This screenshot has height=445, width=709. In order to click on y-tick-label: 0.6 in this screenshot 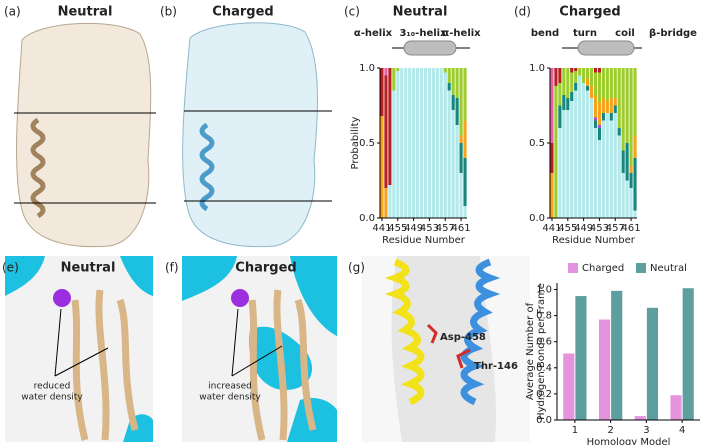, I will do `click(544, 342)`.